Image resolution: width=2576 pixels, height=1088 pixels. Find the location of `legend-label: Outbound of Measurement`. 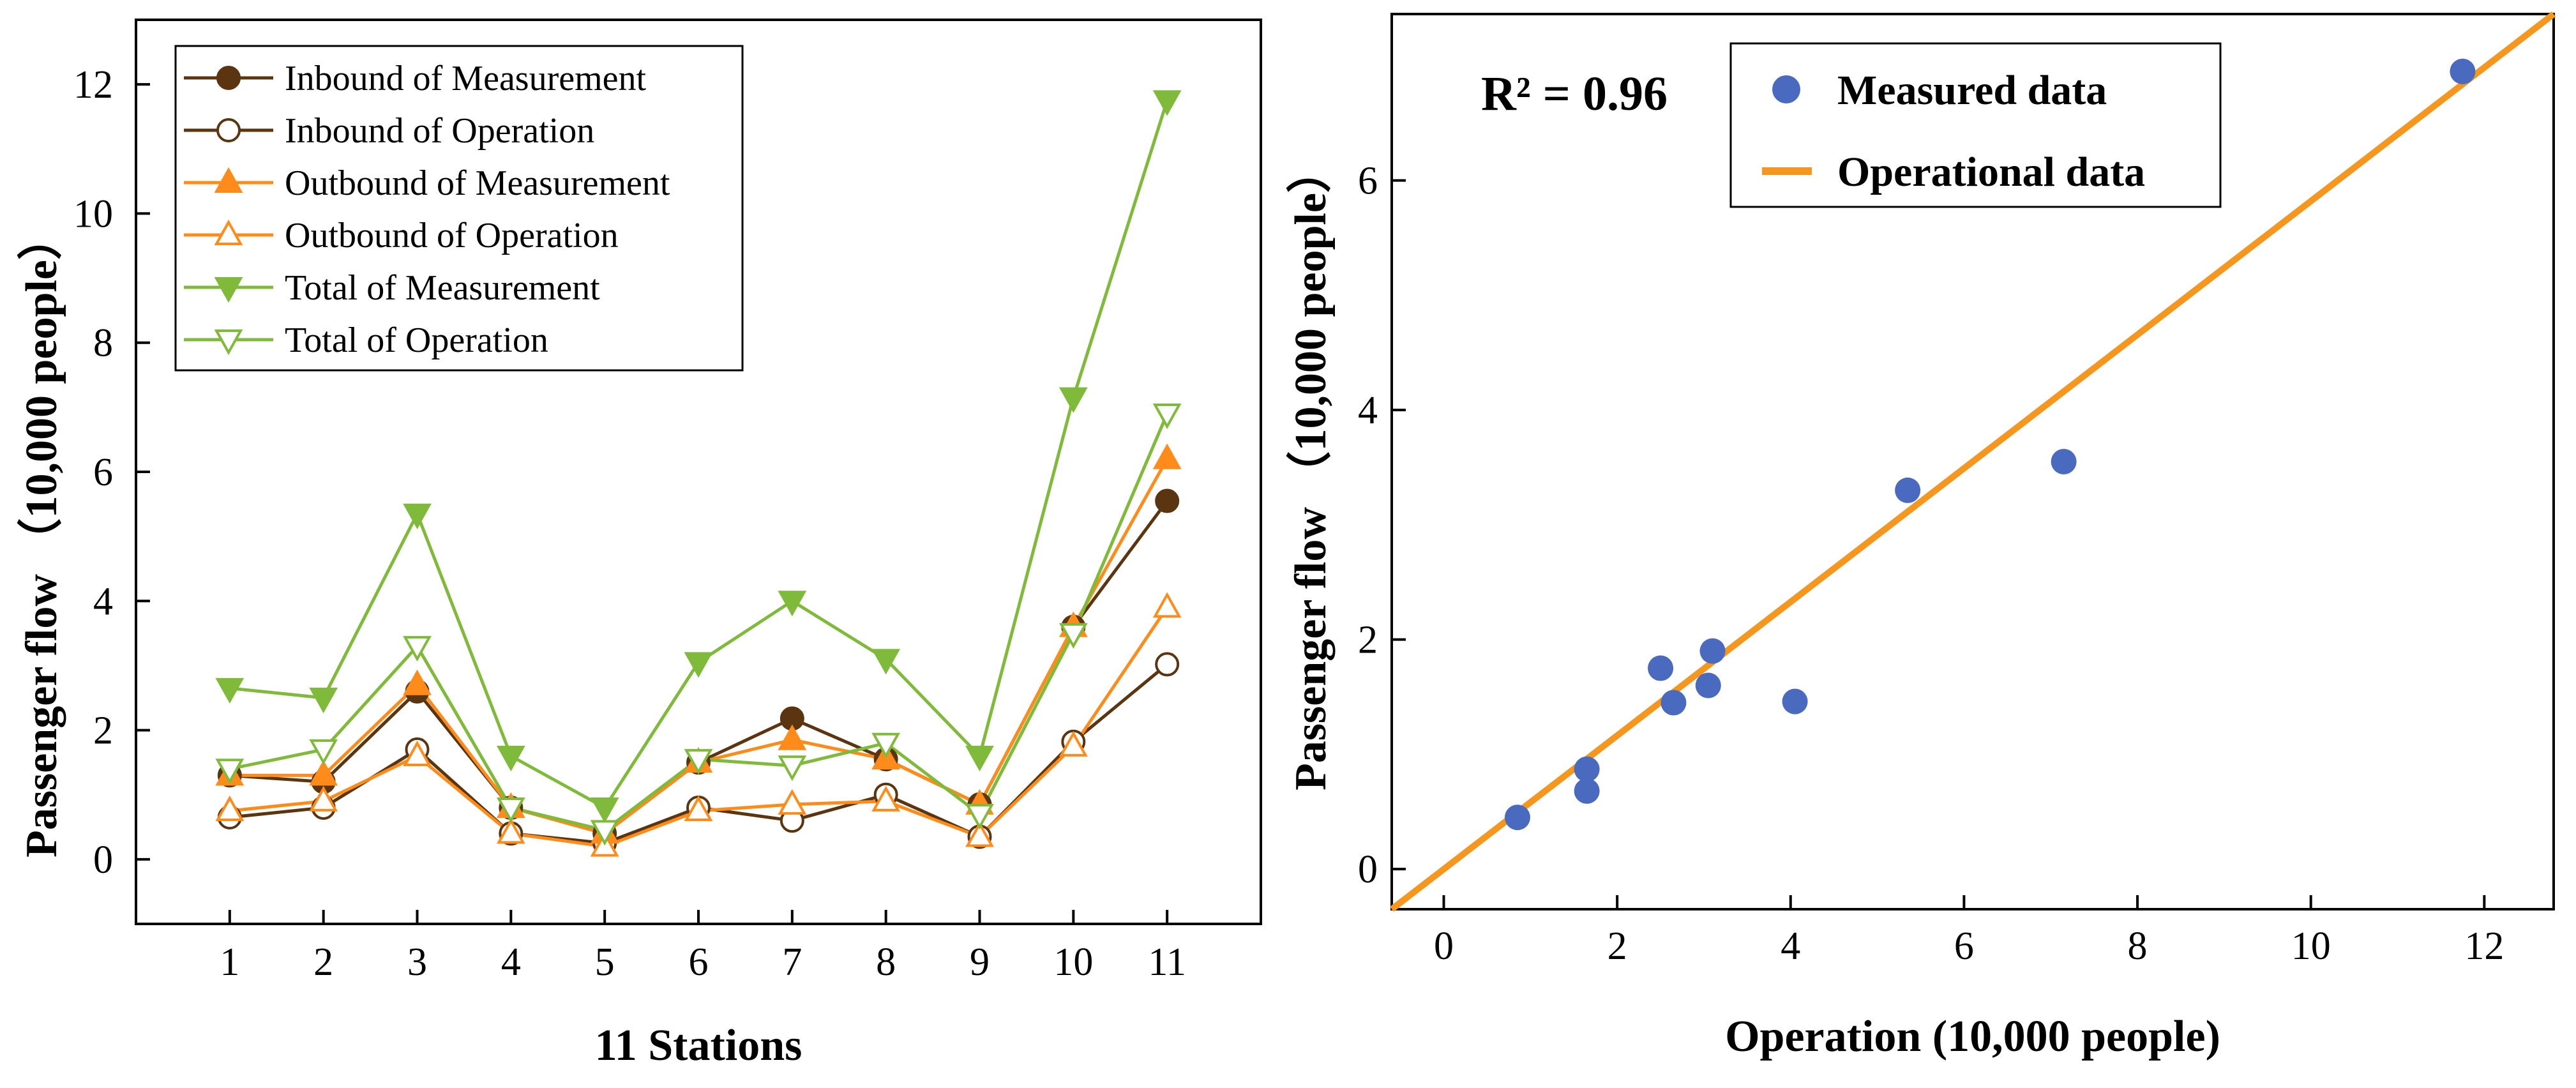

legend-label: Outbound of Measurement is located at coordinates (477, 183).